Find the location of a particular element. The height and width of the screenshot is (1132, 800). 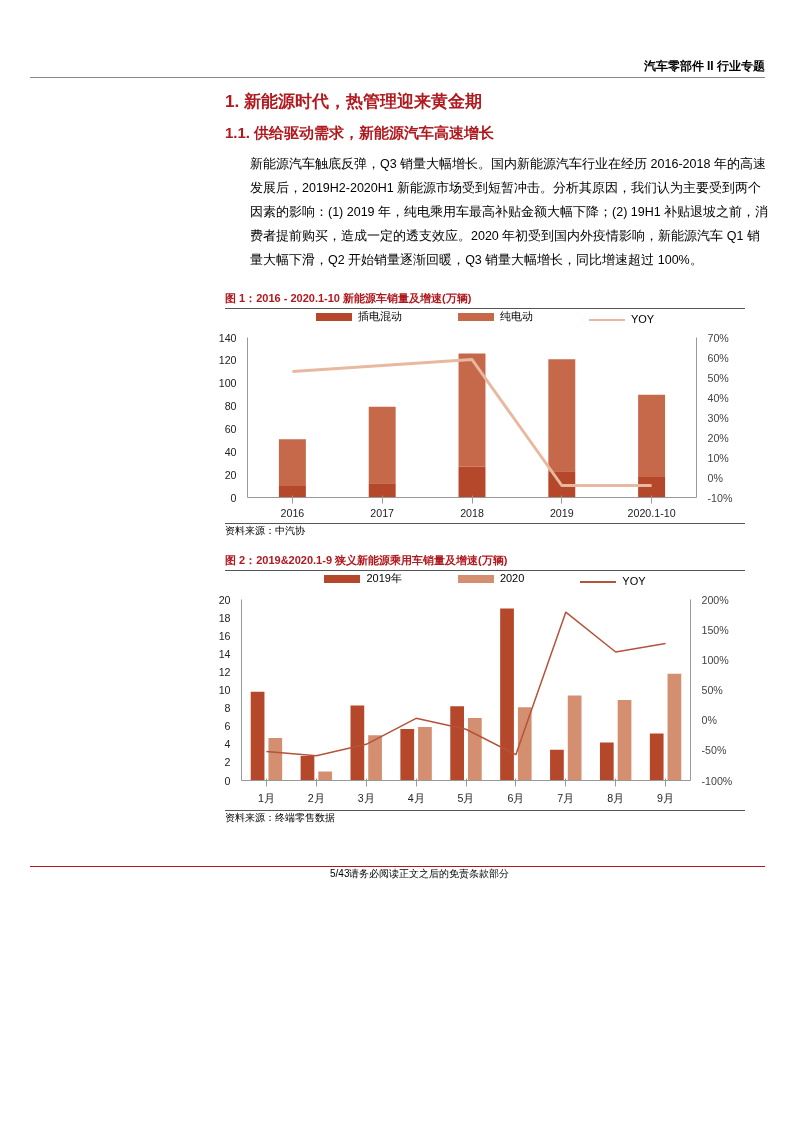

x-tick-label: 1月 is located at coordinates (266, 797).